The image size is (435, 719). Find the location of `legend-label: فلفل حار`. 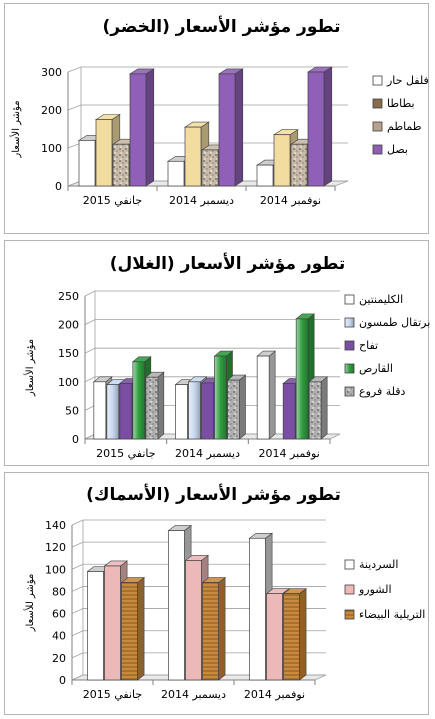

legend-label: فلفل حار is located at coordinates (407, 80).